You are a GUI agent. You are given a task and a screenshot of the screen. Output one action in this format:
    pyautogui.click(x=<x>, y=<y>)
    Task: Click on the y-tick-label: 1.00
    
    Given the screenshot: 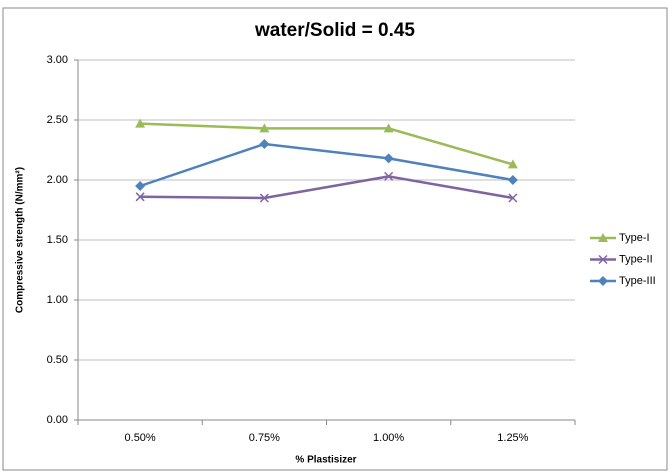 What is the action you would take?
    pyautogui.click(x=57, y=300)
    